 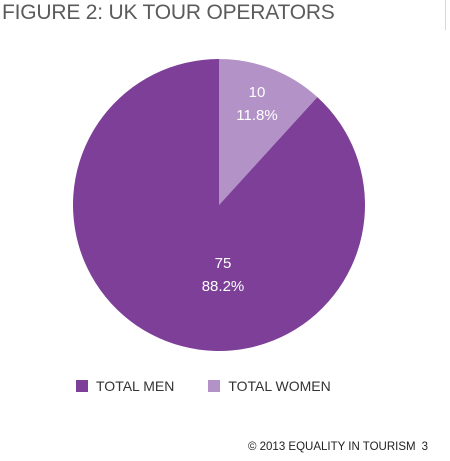 I want to click on page-footer: © 2013 EQUALITY IN TOURISM 3, so click(x=338, y=447).